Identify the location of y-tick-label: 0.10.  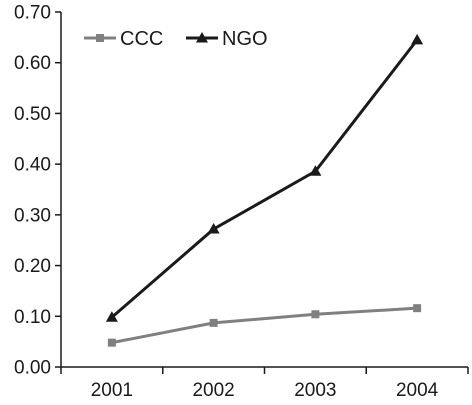
(32, 317).